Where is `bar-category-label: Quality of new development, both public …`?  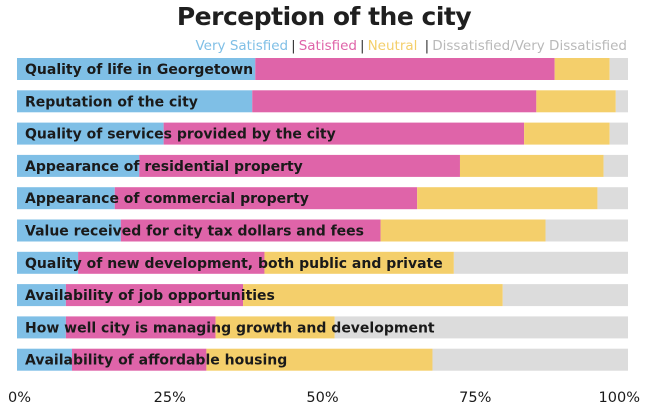 bar-category-label: Quality of new development, both public … is located at coordinates (234, 264).